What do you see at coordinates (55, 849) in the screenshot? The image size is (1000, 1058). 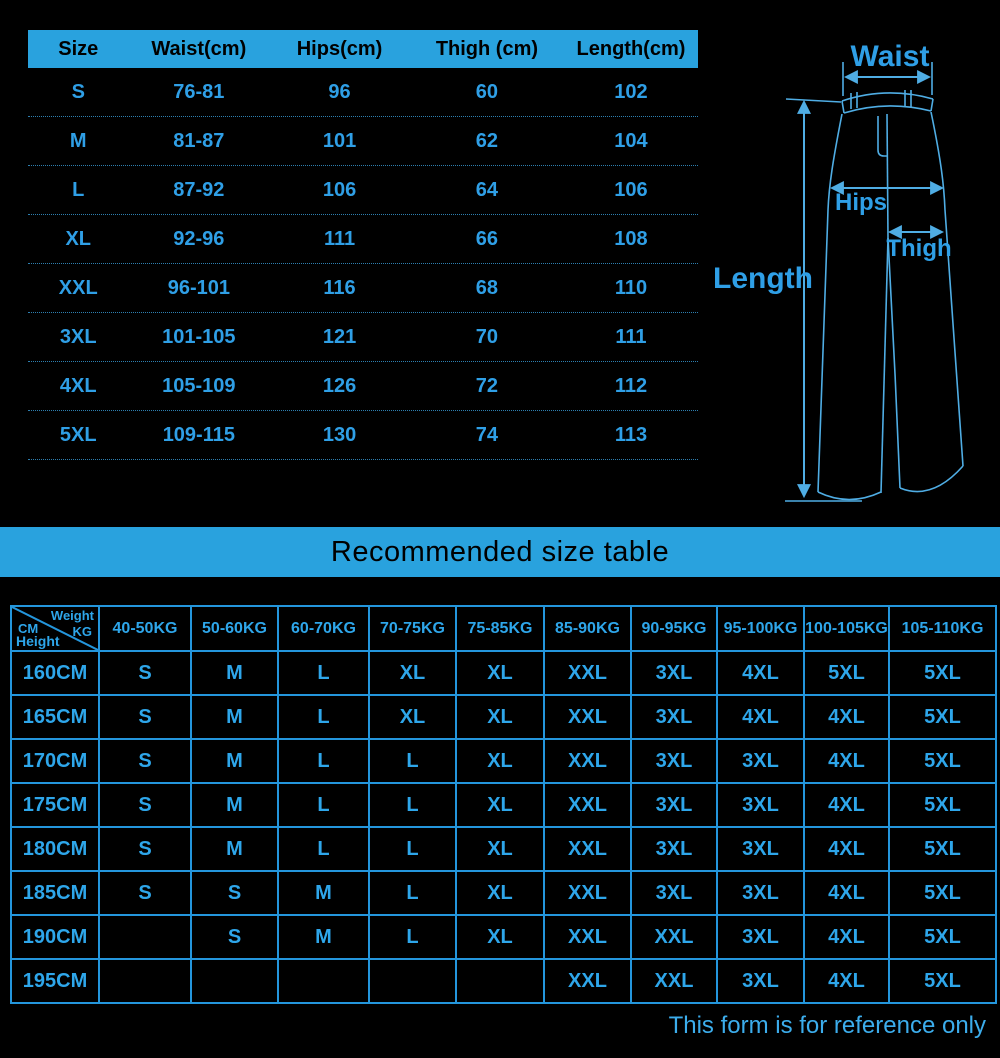 I see `height-cell: 180CM` at bounding box center [55, 849].